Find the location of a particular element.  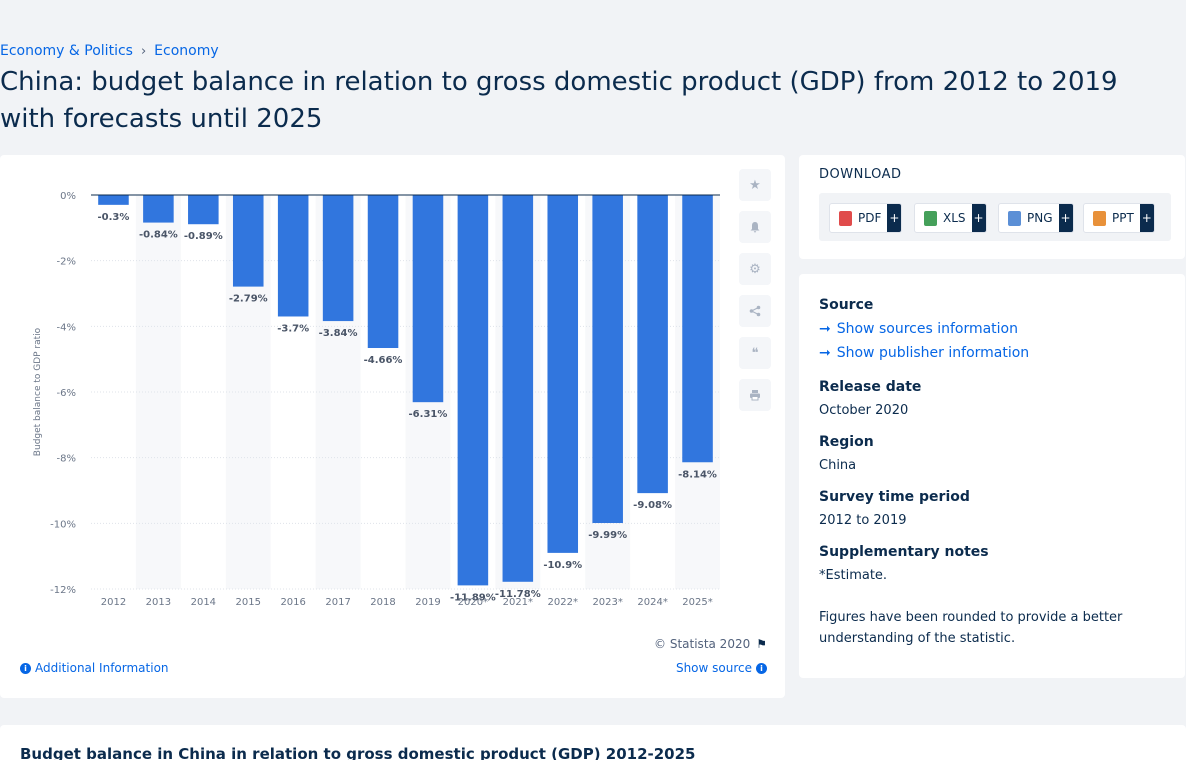

data-label: -0.3% is located at coordinates (114, 217).